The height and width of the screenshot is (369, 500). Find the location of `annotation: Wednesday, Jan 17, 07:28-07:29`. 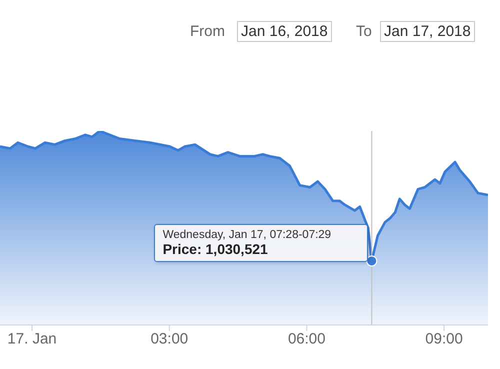

annotation: Wednesday, Jan 17, 07:28-07:29 is located at coordinates (247, 234).